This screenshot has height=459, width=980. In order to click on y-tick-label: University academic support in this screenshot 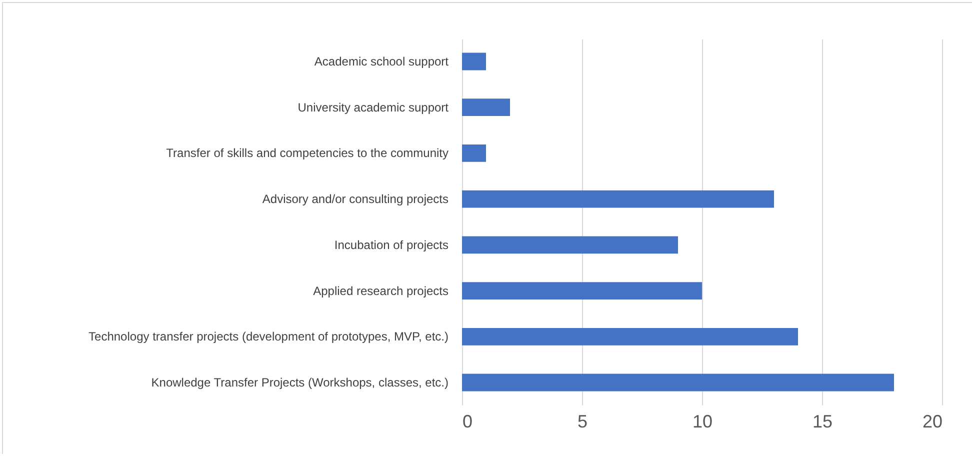, I will do `click(374, 107)`.